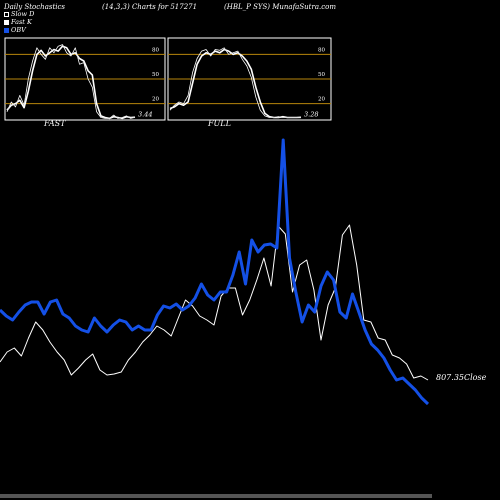 This screenshot has height=500, width=500. I want to click on legend-slow-d: Slow D, so click(19, 14).